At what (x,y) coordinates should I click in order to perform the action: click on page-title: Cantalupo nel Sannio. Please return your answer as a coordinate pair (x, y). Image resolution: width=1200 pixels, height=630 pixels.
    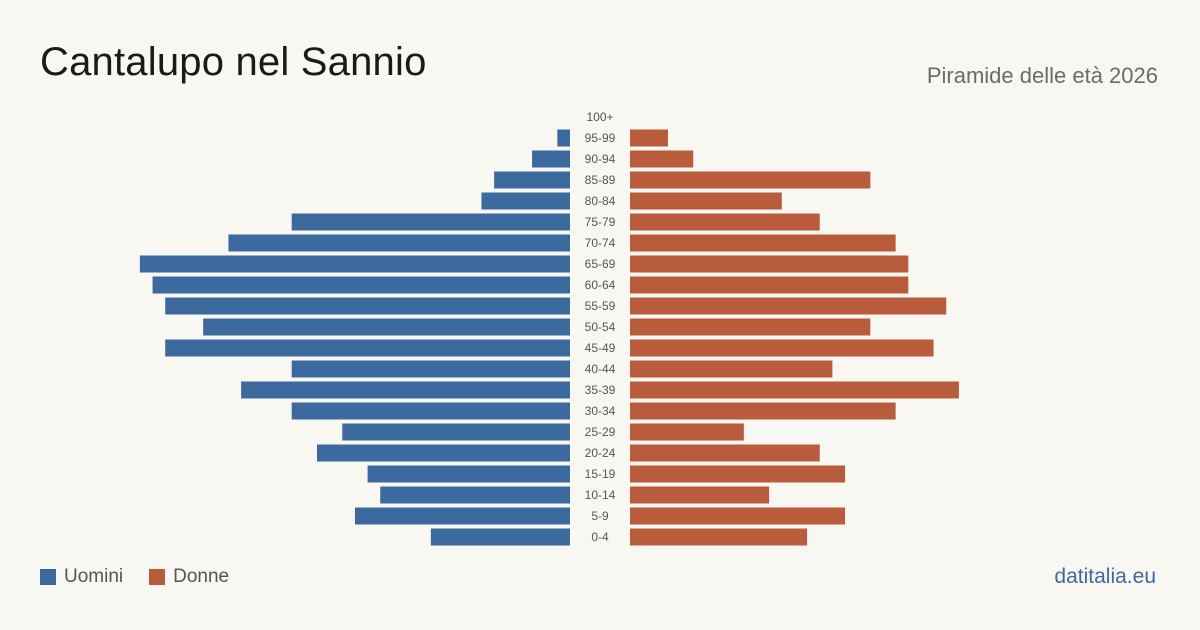
    Looking at the image, I should click on (233, 62).